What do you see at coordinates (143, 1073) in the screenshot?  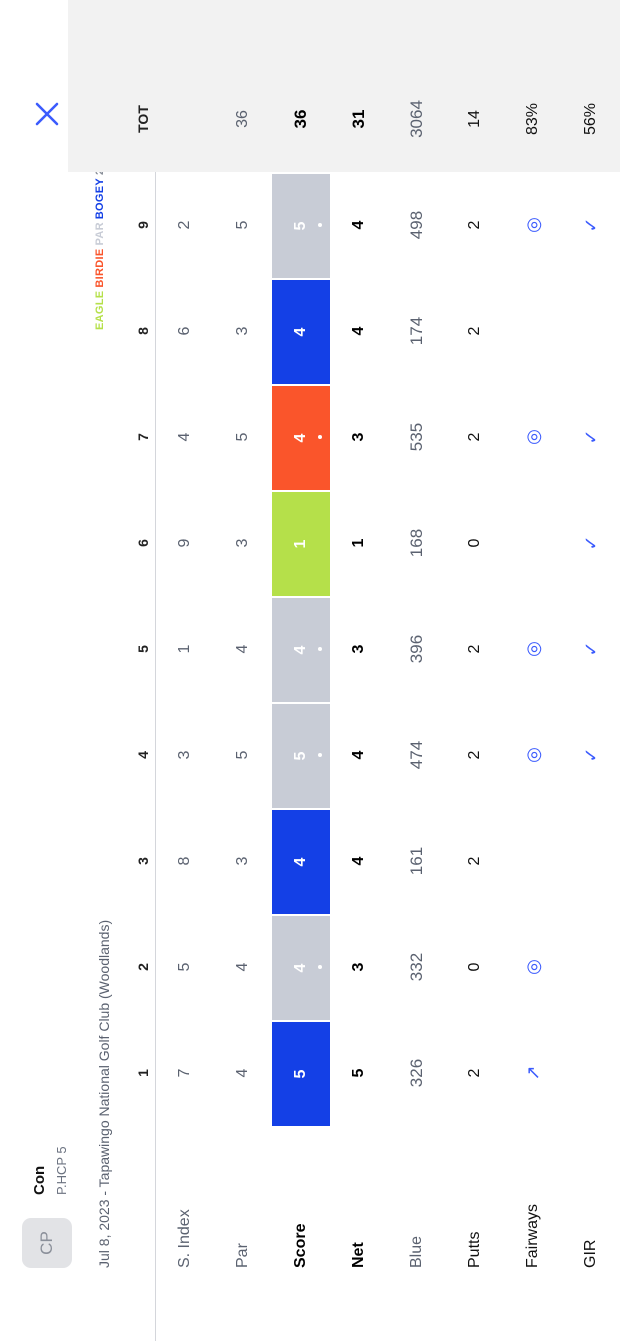 I see `hole-number-header: 1` at bounding box center [143, 1073].